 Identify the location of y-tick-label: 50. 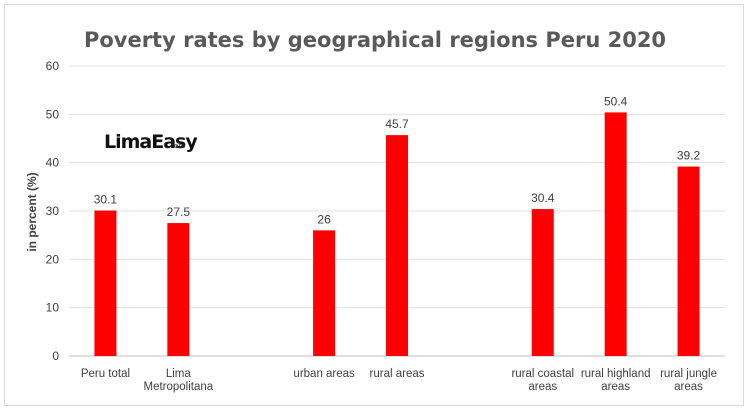
(53, 114).